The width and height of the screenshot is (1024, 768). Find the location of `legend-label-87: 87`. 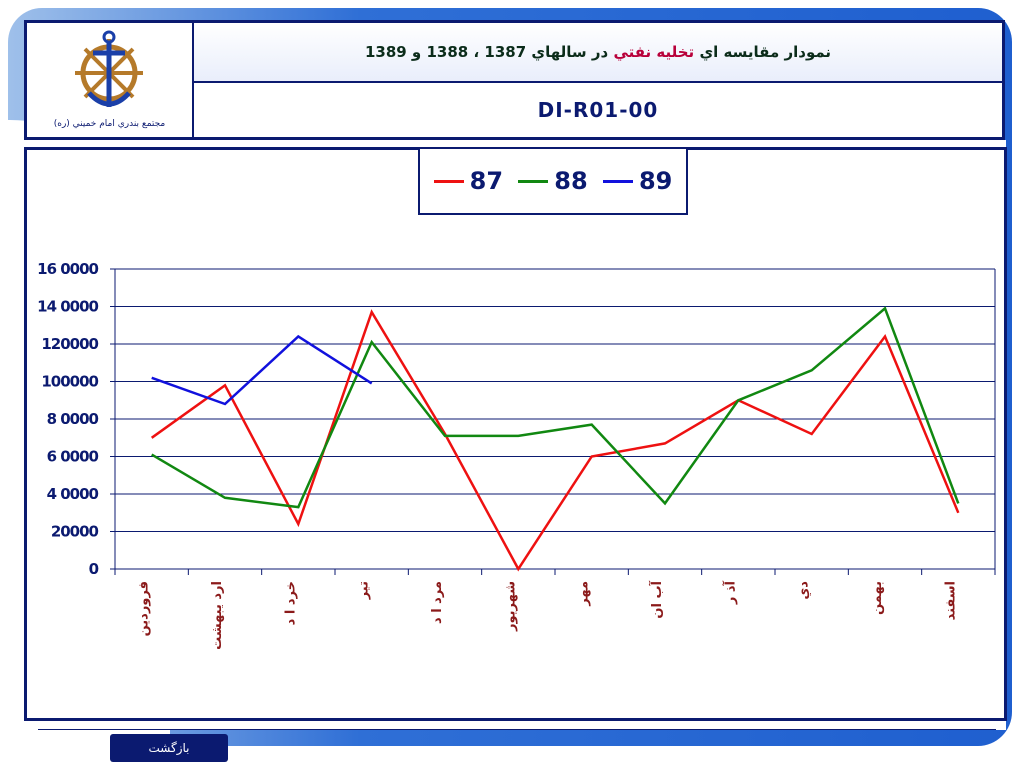

legend-label-87: 87 is located at coordinates (486, 181).